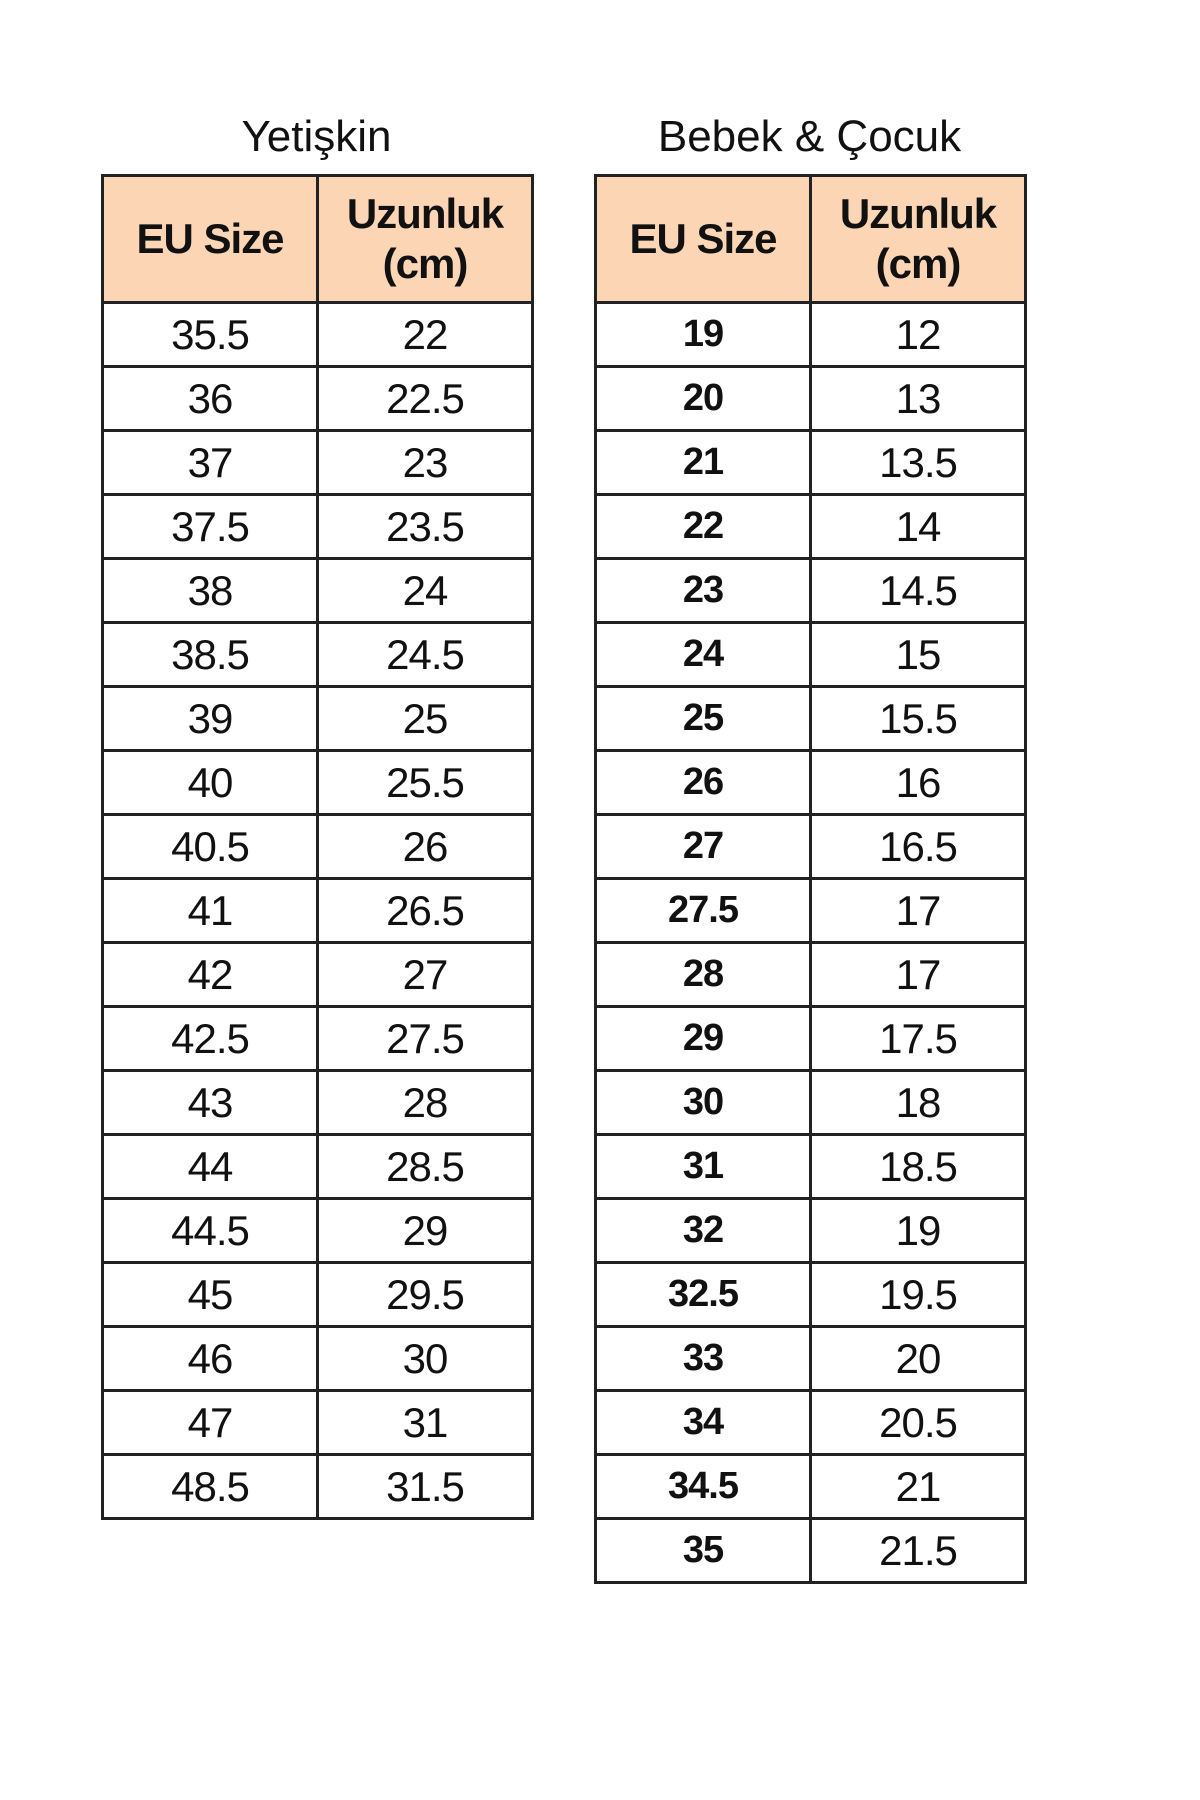 Image resolution: width=1200 pixels, height=1800 pixels. Describe the element at coordinates (425, 1230) in the screenshot. I see `length-cell: 29` at that location.